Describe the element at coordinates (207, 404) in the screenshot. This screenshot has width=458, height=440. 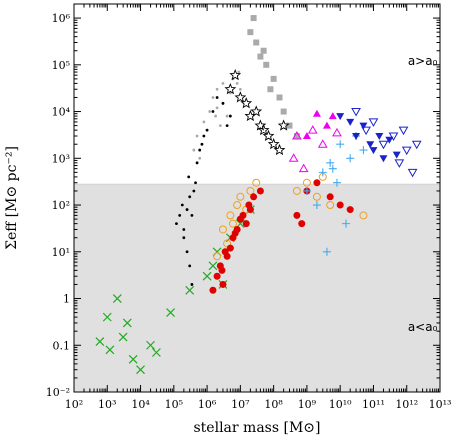
I see `x-tick-label: 10⁶` at that location.